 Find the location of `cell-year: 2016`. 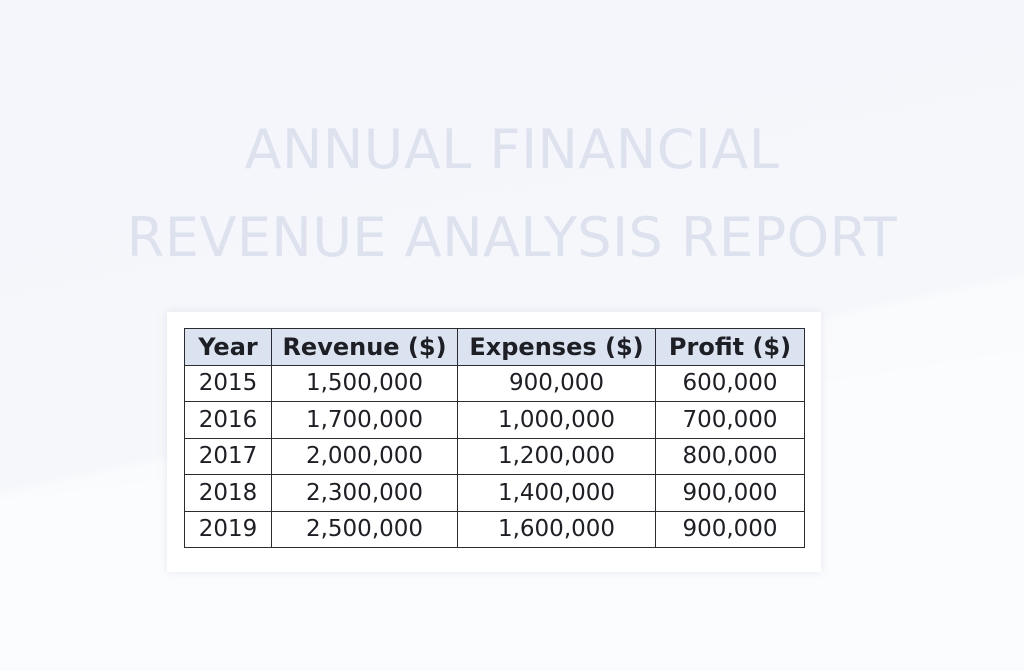

cell-year: 2016 is located at coordinates (228, 420).